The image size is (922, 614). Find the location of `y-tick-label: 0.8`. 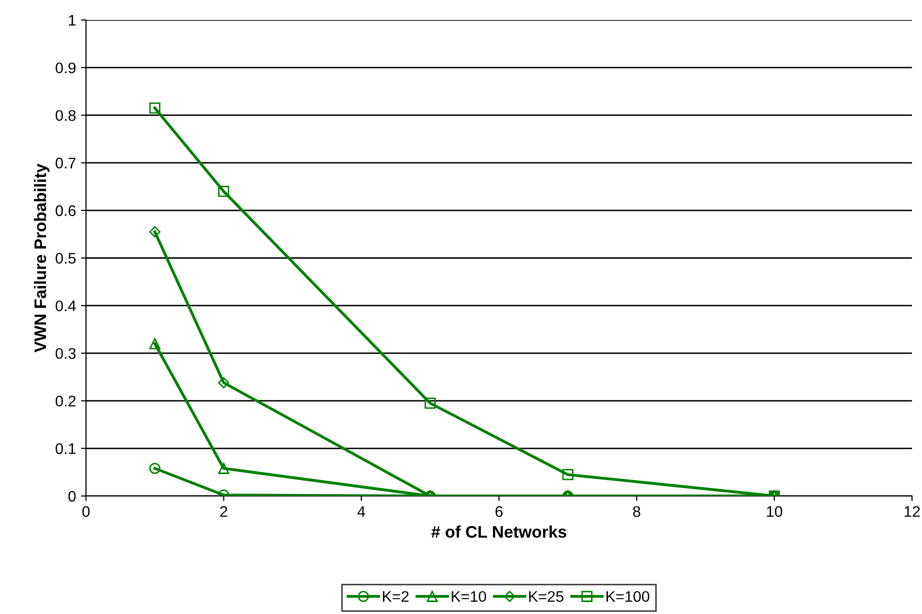

y-tick-label: 0.8 is located at coordinates (66, 115).